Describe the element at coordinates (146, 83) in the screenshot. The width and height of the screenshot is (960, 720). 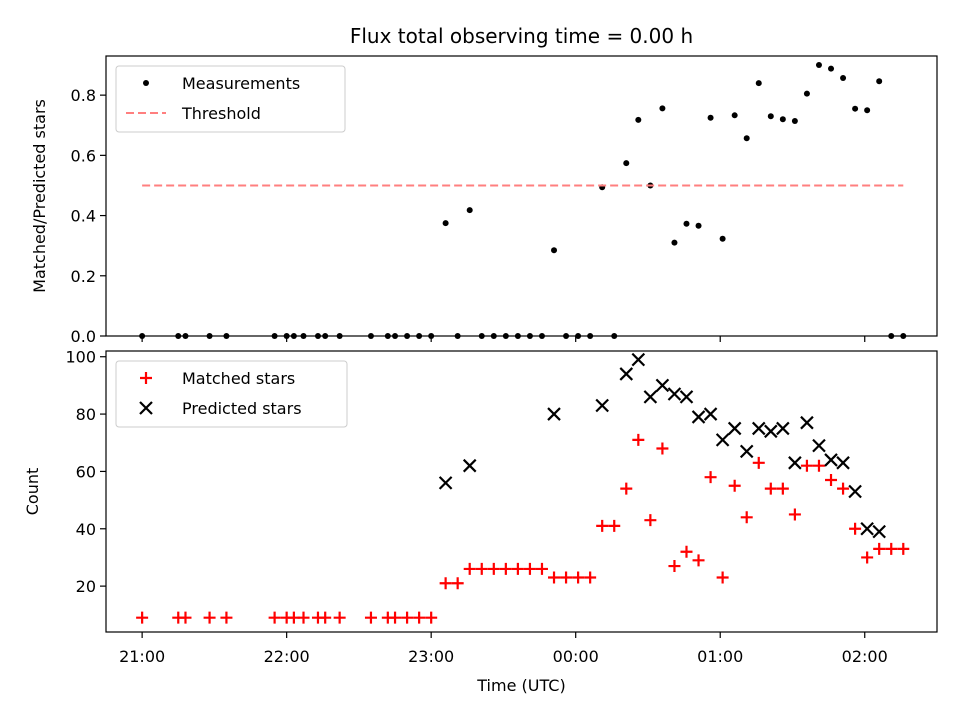
I see `legend-marker` at that location.